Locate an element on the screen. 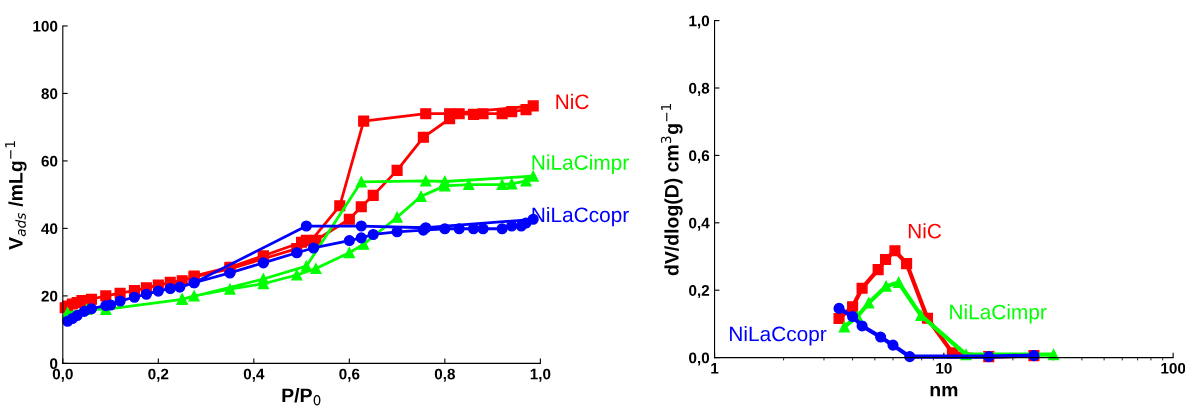 The width and height of the screenshot is (1185, 412). x-tick-label: 1,0 is located at coordinates (540, 375).